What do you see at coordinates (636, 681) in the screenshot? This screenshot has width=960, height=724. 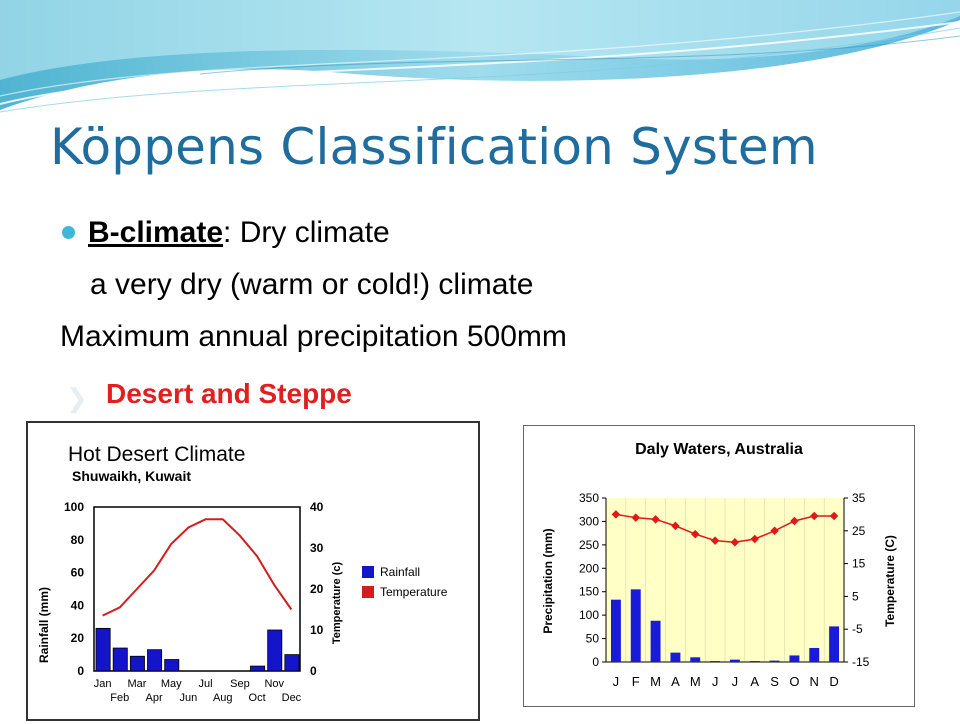 I see `x-tick-label: F` at bounding box center [636, 681].